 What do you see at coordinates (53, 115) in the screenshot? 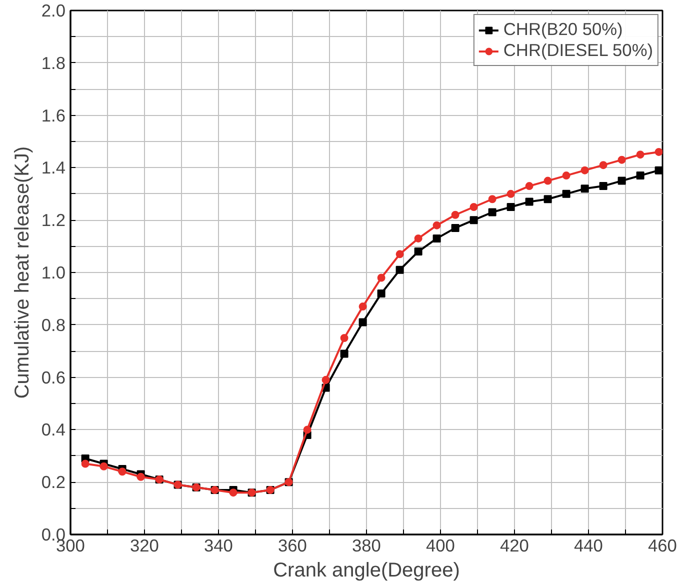
I see `y-tick-label: 1.6` at bounding box center [53, 115].